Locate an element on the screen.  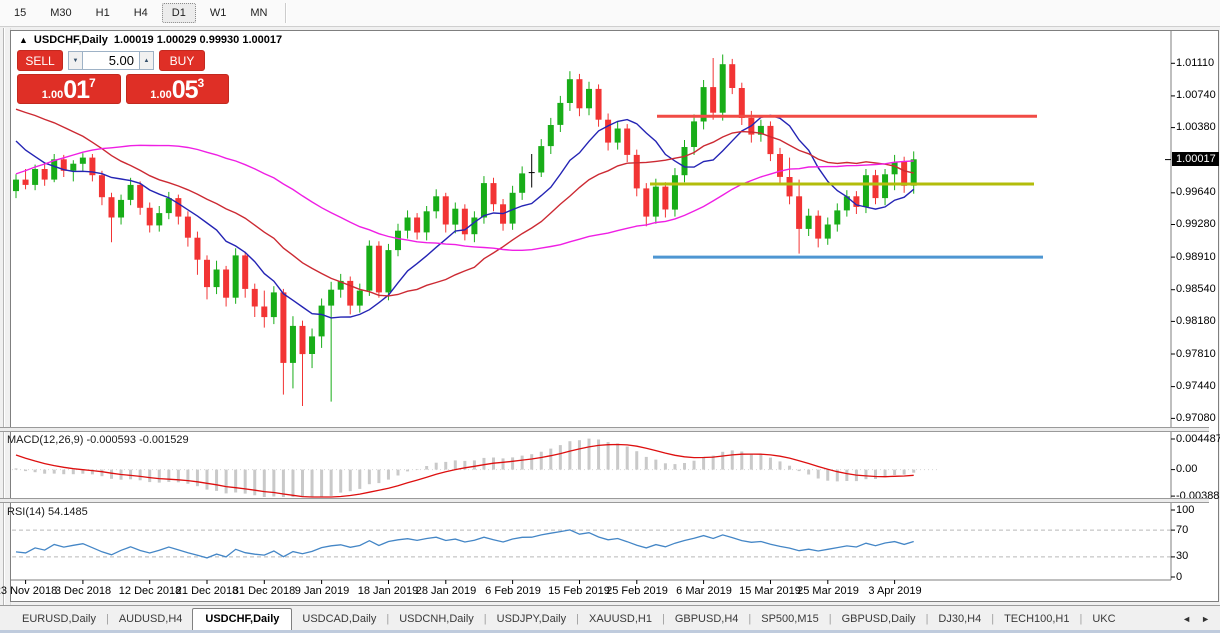
date-axis-label: 12 Dec 2018 is located at coordinates (150, 591).